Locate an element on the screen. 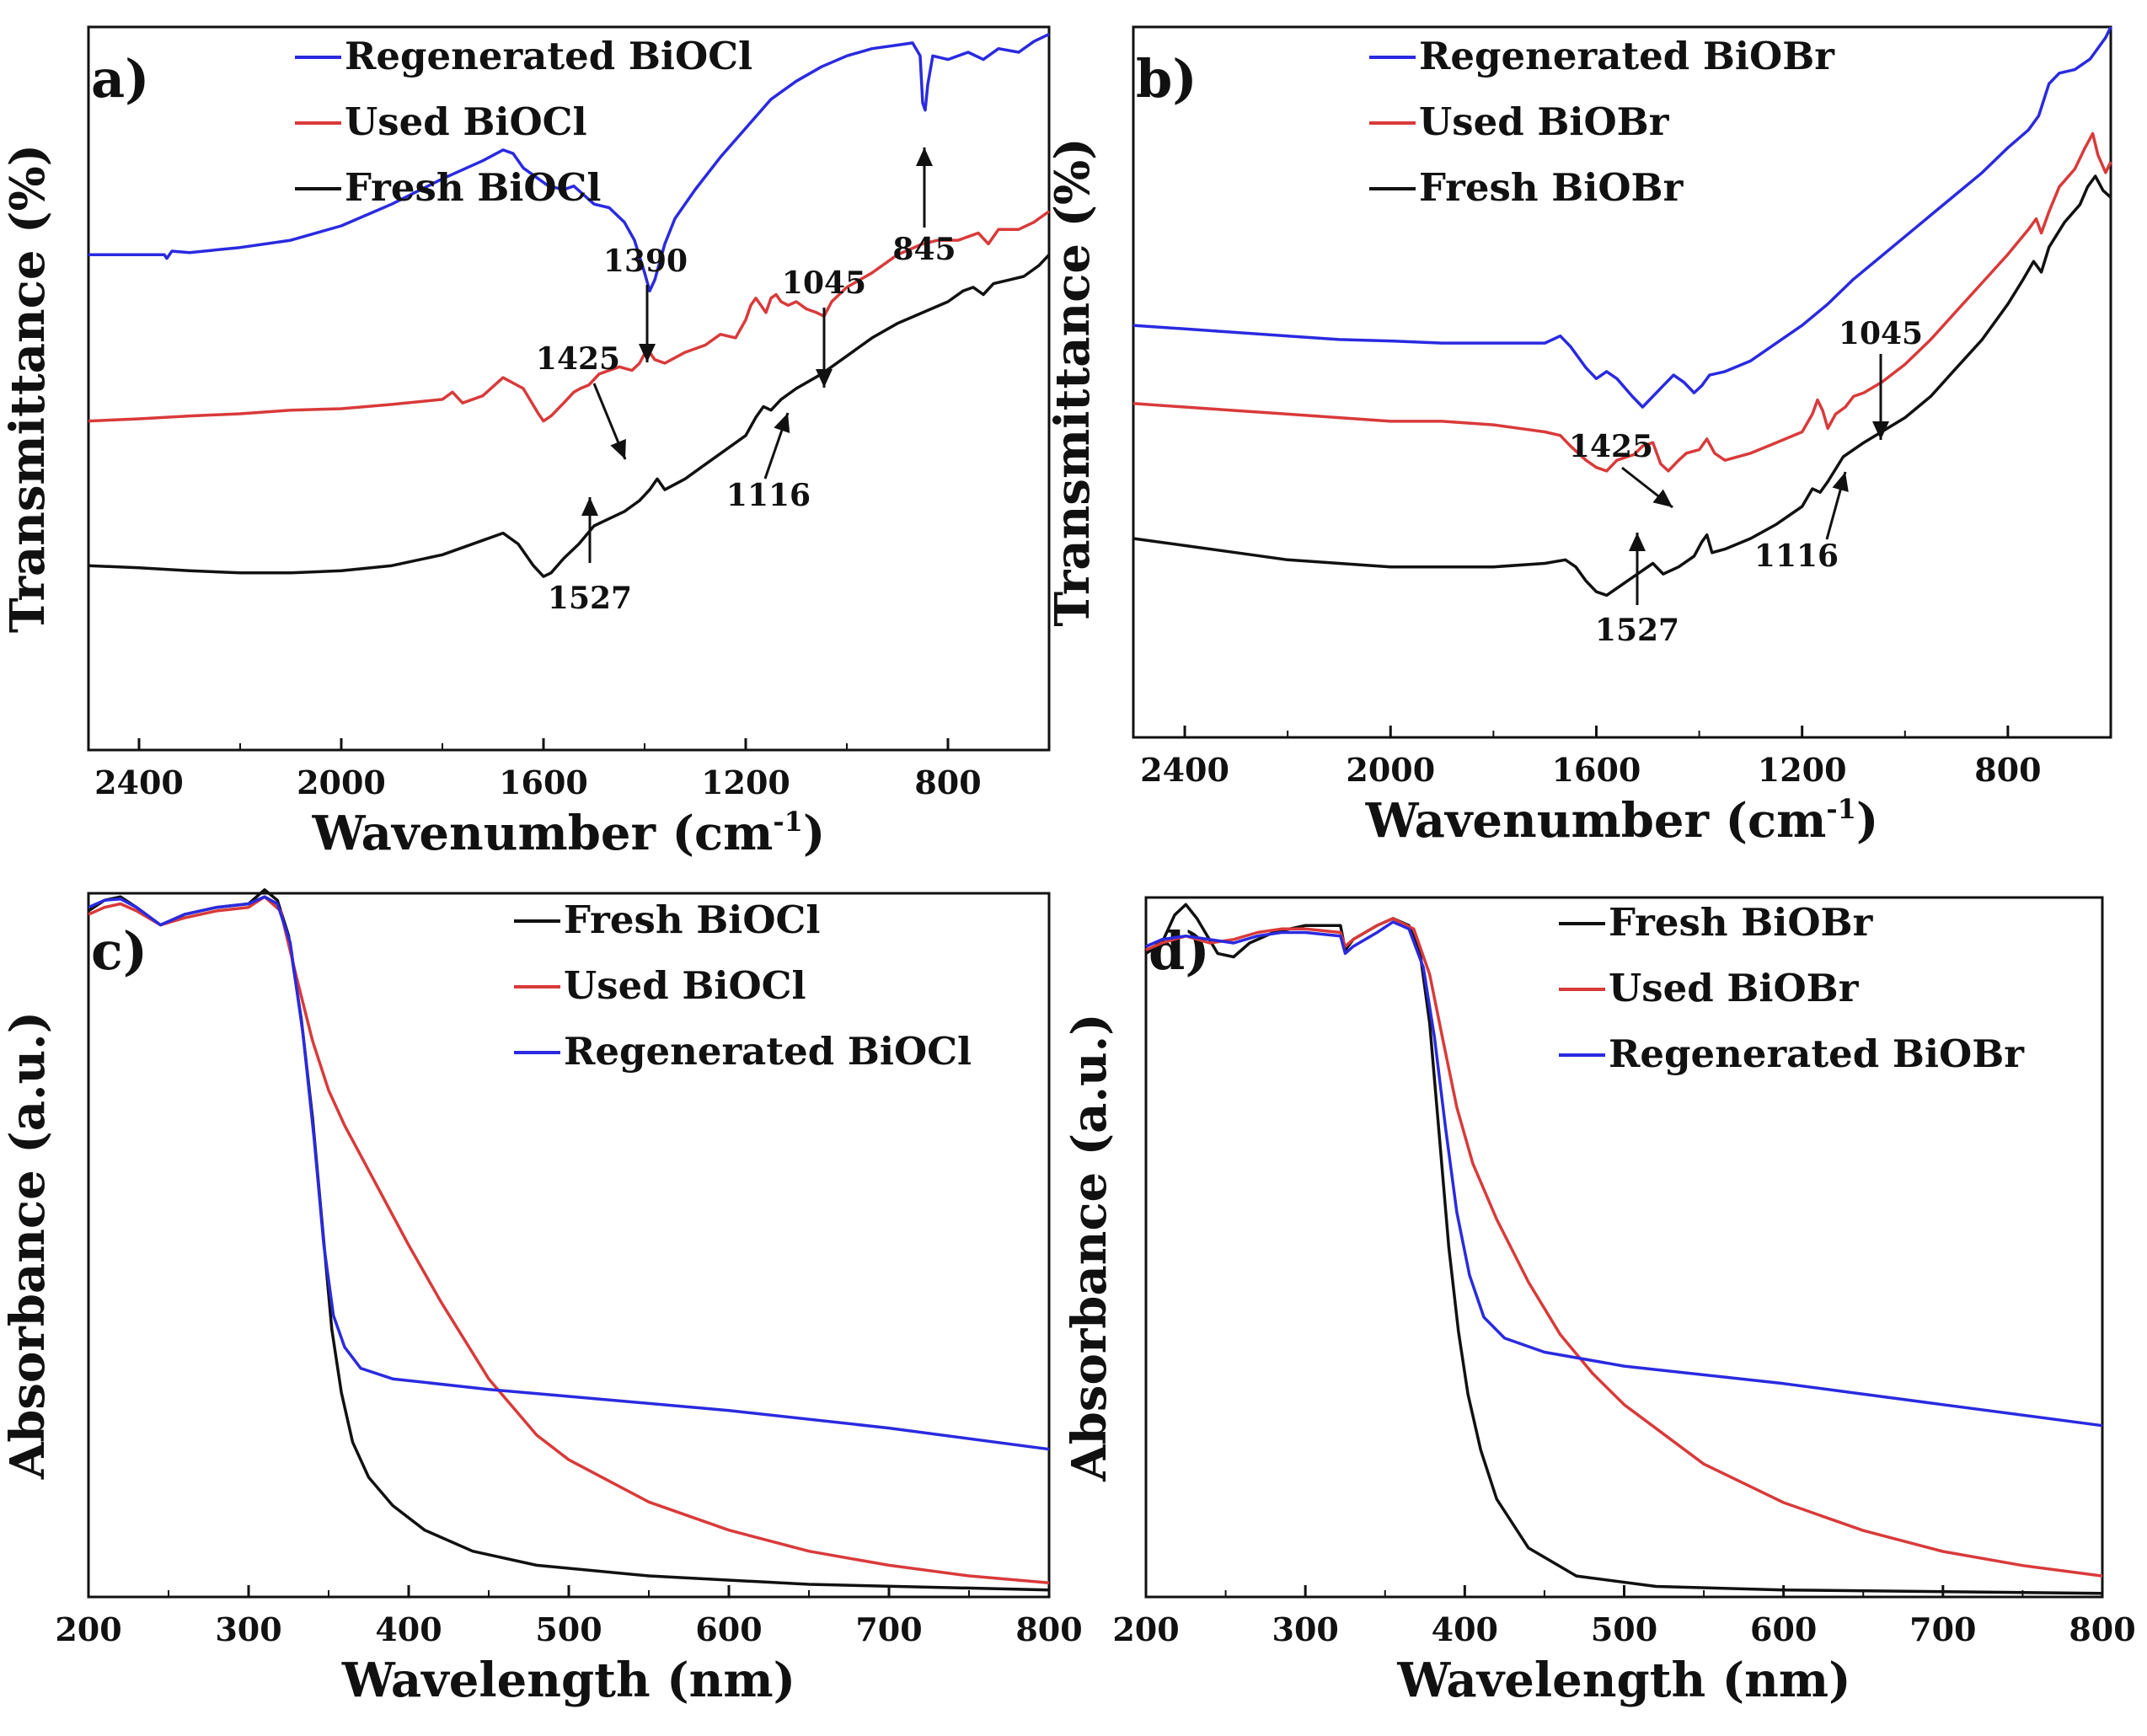 Image resolution: width=2147 pixels, height=1736 pixels. series-line-used-biobr is located at coordinates (1622, 302).